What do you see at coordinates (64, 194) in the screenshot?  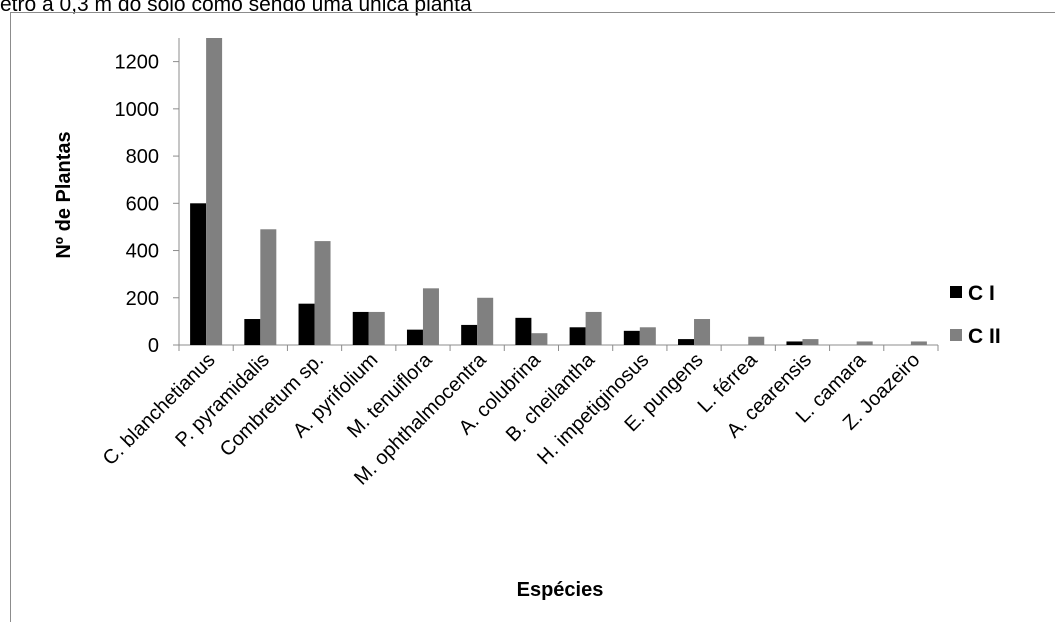 I see `y-axis-label: Nº de Plantas` at bounding box center [64, 194].